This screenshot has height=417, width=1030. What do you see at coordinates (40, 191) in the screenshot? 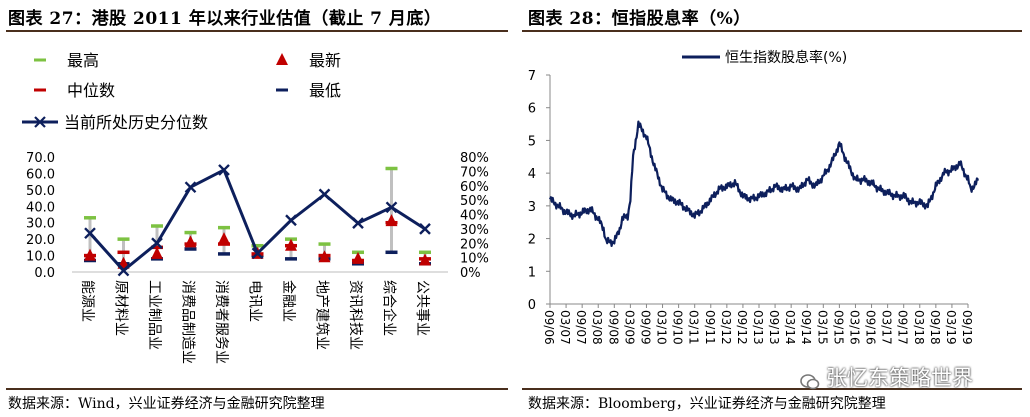
I see `y-left-tick-label: 50.0` at bounding box center [40, 191].